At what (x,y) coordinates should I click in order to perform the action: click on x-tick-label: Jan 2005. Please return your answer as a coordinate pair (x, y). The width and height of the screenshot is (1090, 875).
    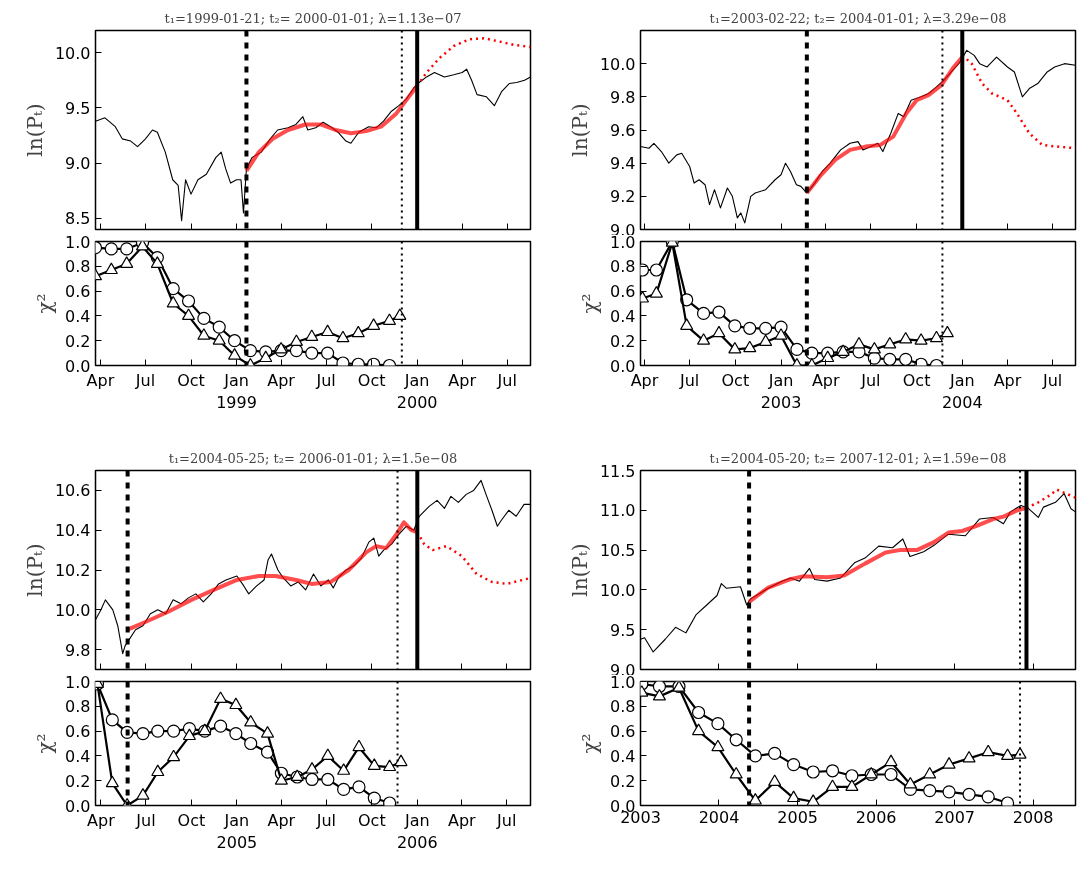
    Looking at the image, I should click on (237, 831).